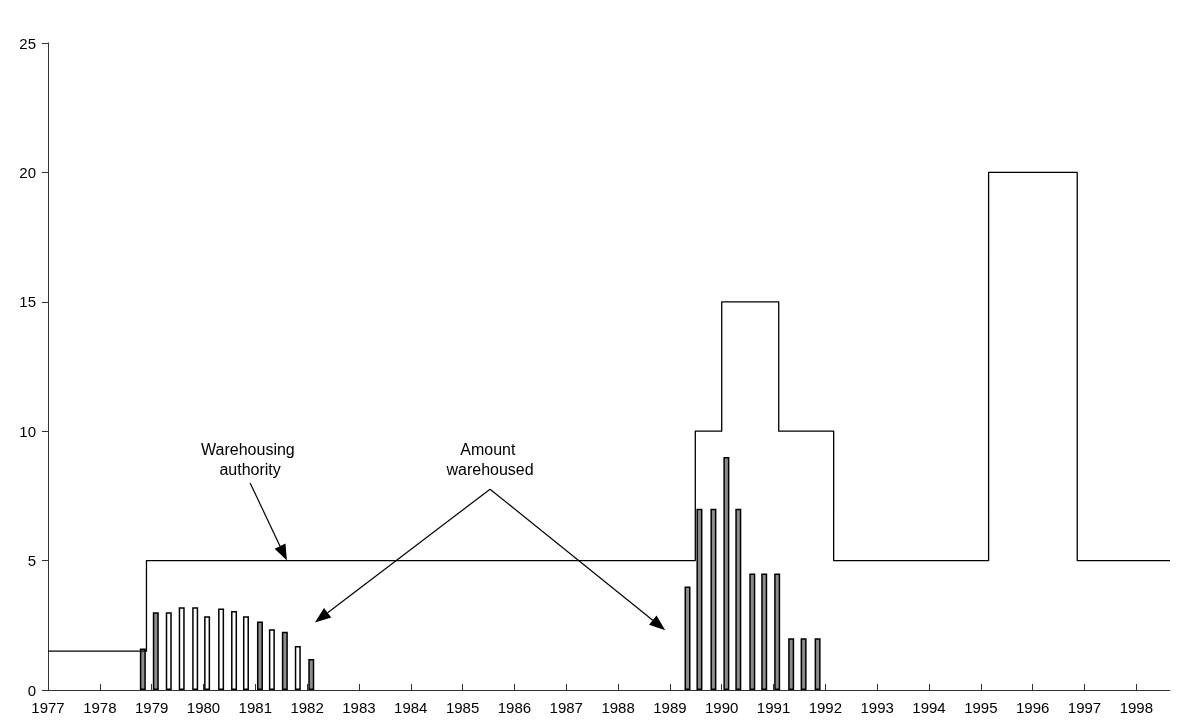 This screenshot has width=1177, height=728. What do you see at coordinates (670, 707) in the screenshot?
I see `x-tick-label: 1989` at bounding box center [670, 707].